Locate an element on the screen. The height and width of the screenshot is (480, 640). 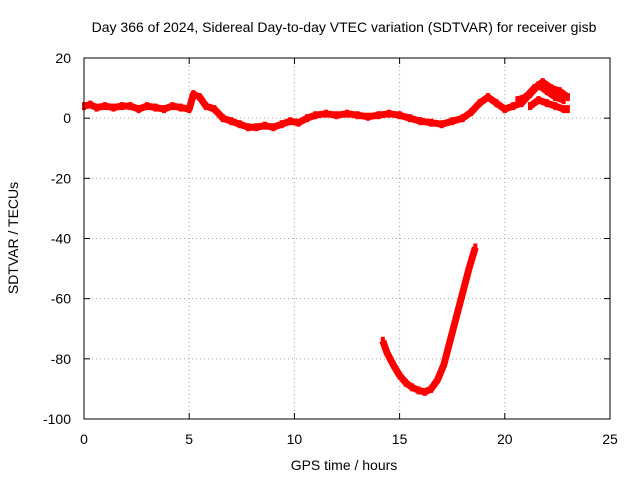
y-axis-label: SDTVAR / TECUs is located at coordinates (13, 238).